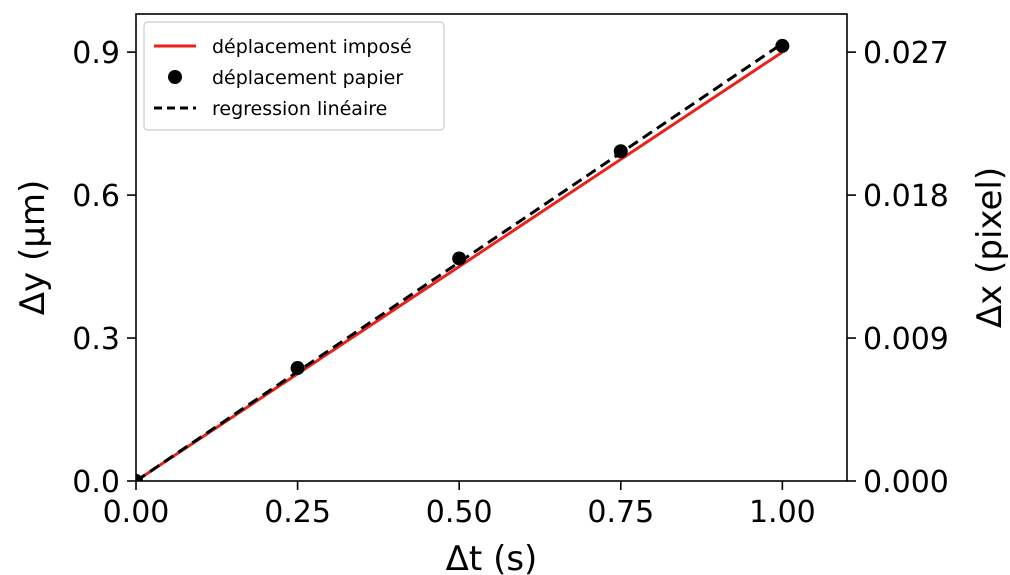 Image resolution: width=1010 pixels, height=575 pixels. What do you see at coordinates (620, 512) in the screenshot?
I see `x-tick-label: 0.75` at bounding box center [620, 512].